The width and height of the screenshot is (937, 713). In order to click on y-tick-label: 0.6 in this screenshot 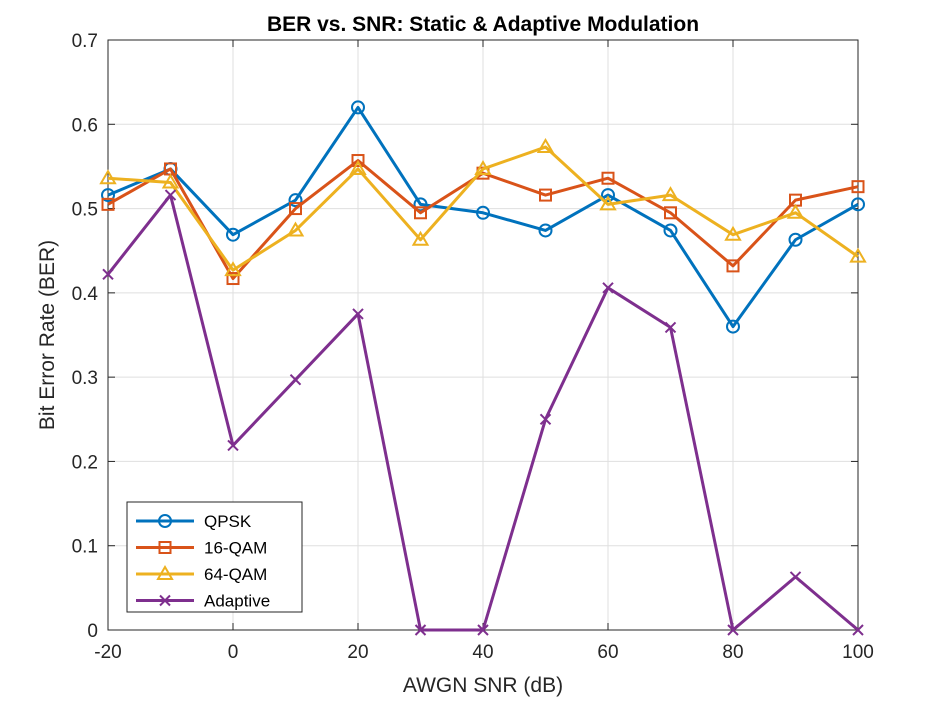, I will do `click(85, 125)`.